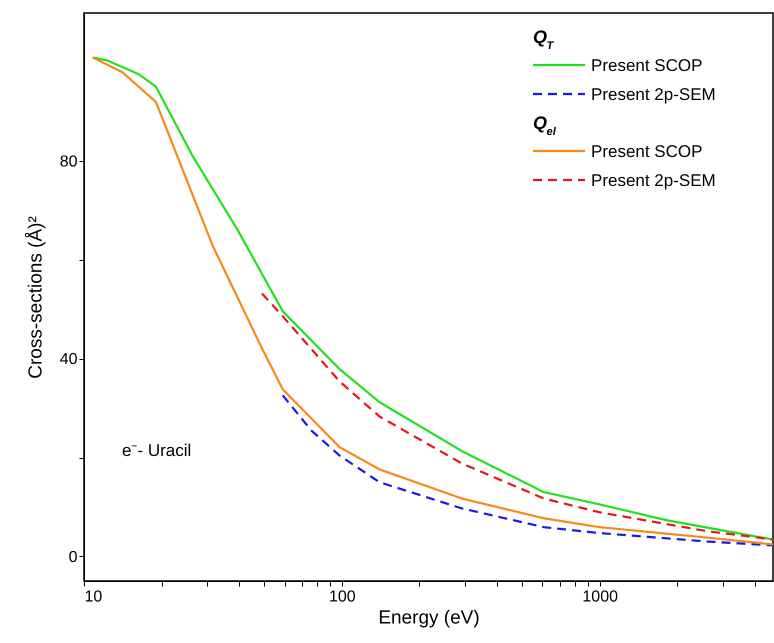 The width and height of the screenshot is (774, 643). Describe the element at coordinates (93, 597) in the screenshot. I see `x-tick-label: 10` at that location.